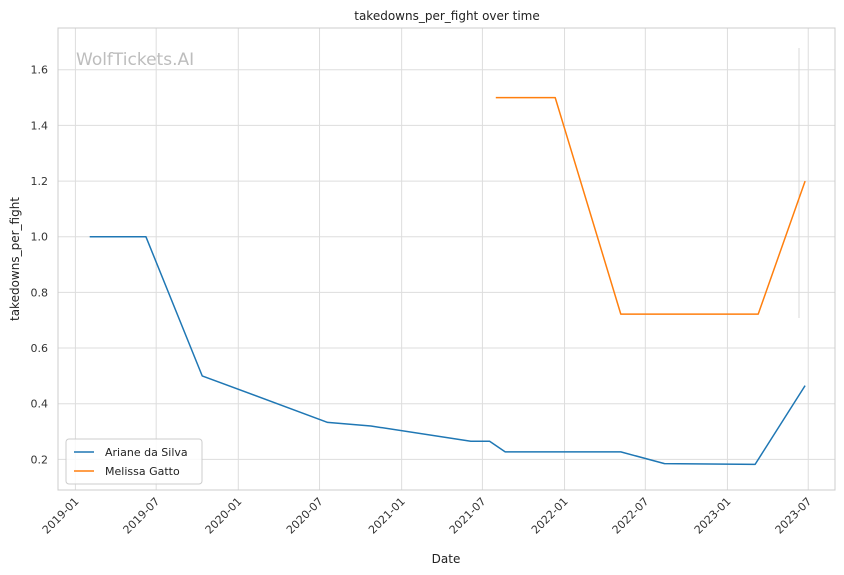 The image size is (844, 575). What do you see at coordinates (446, 559) in the screenshot?
I see `x-axis-label: Date` at bounding box center [446, 559].